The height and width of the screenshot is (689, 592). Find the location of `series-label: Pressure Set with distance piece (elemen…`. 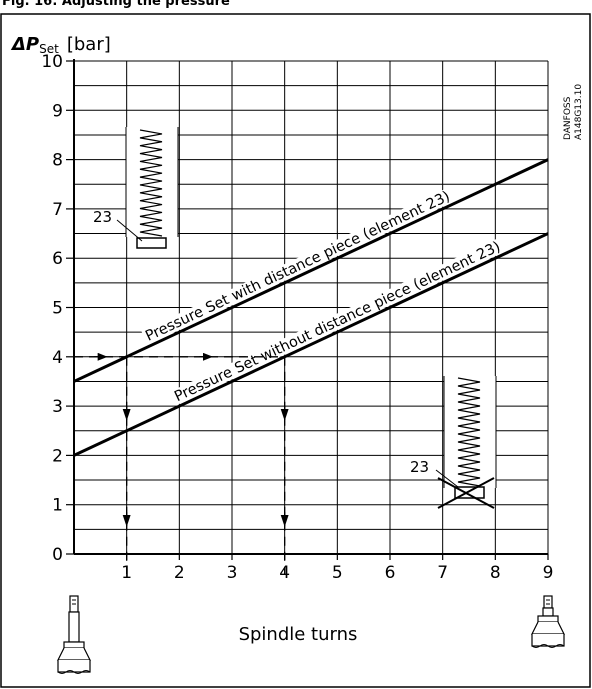

series-label: Pressure Set with distance piece (elemen… is located at coordinates (297, 267).